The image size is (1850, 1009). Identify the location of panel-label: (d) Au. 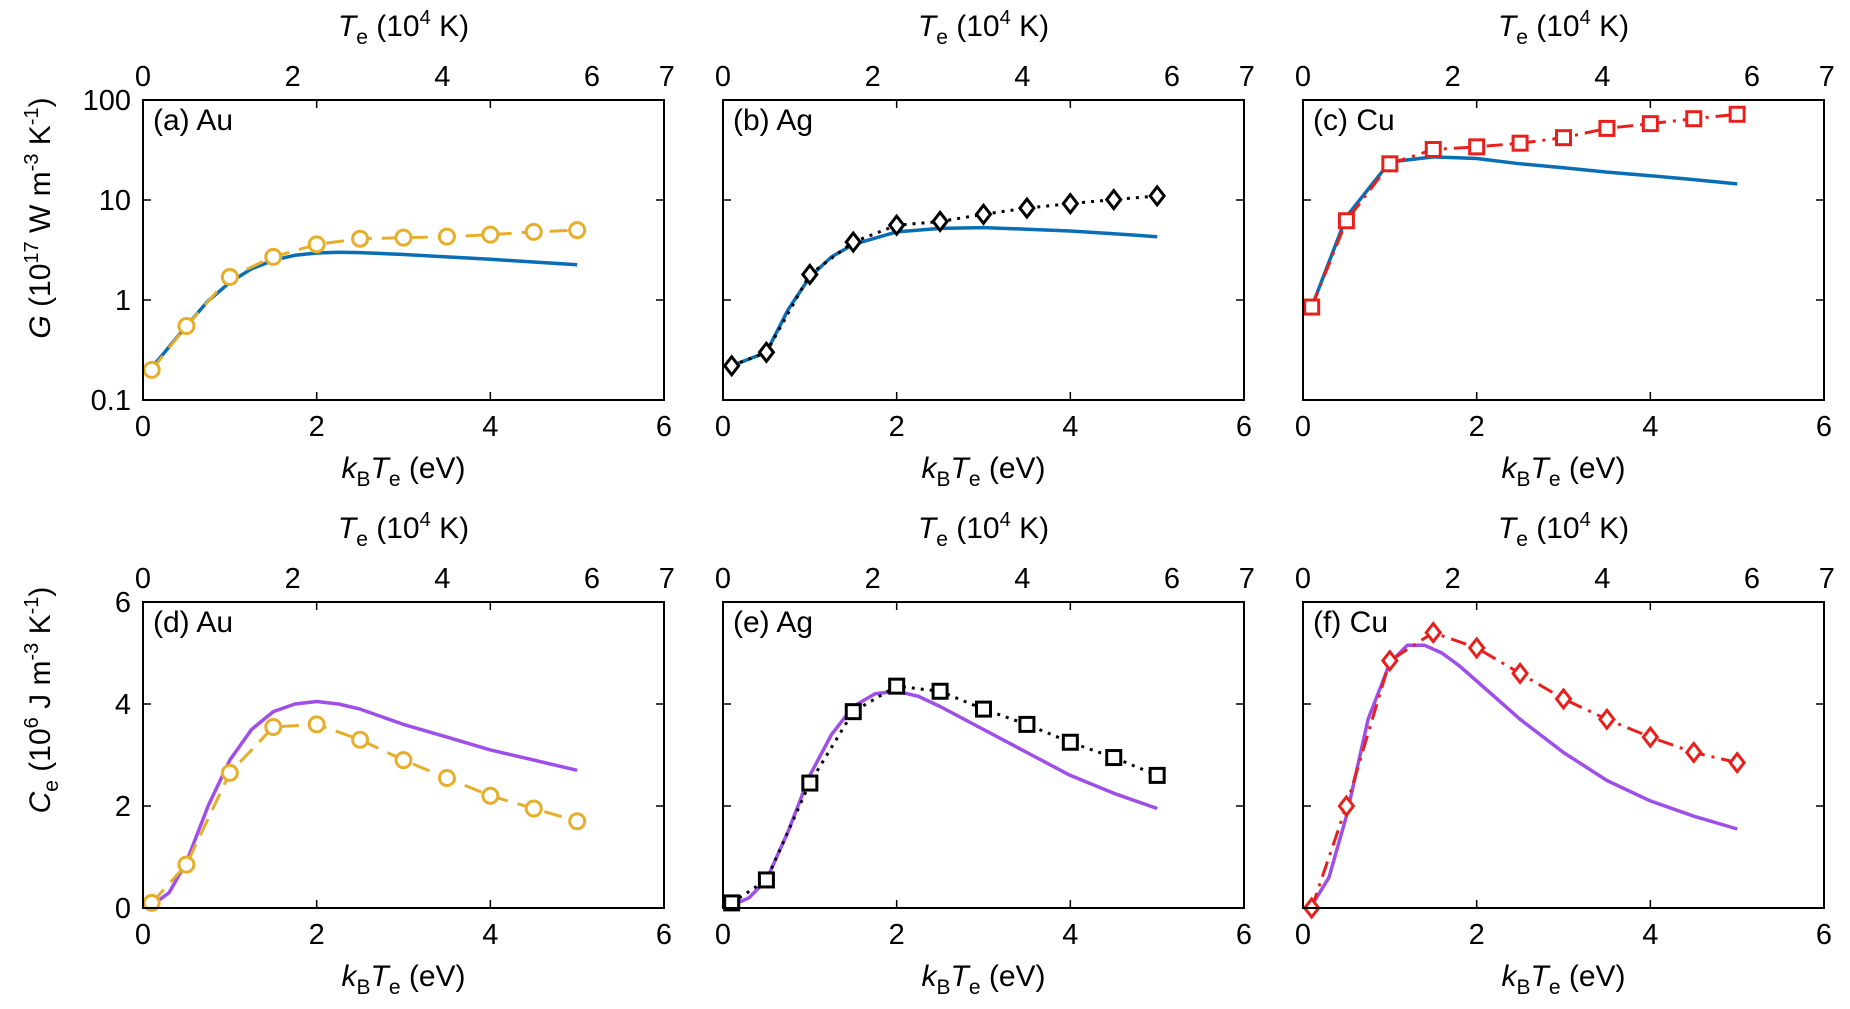
(193, 622).